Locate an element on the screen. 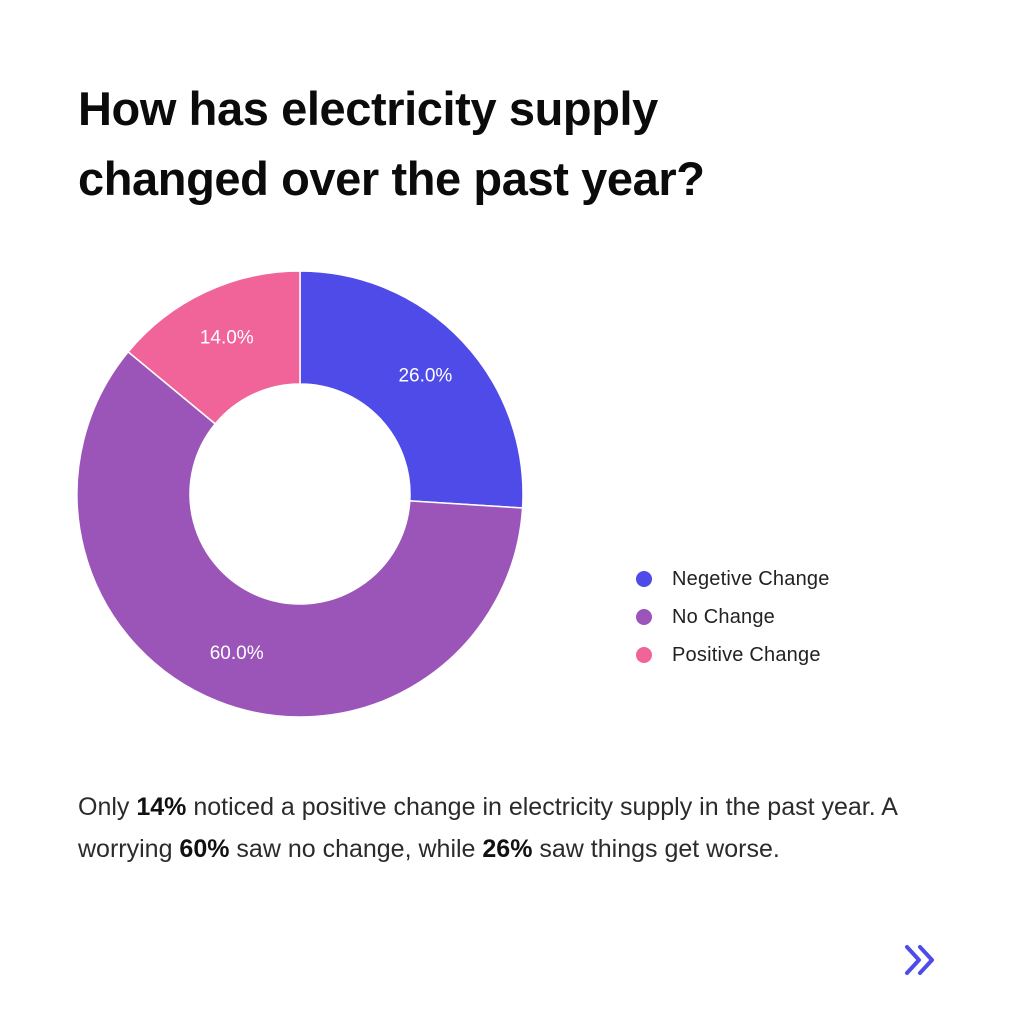  legend-item-no-change: No Change is located at coordinates (733, 617).